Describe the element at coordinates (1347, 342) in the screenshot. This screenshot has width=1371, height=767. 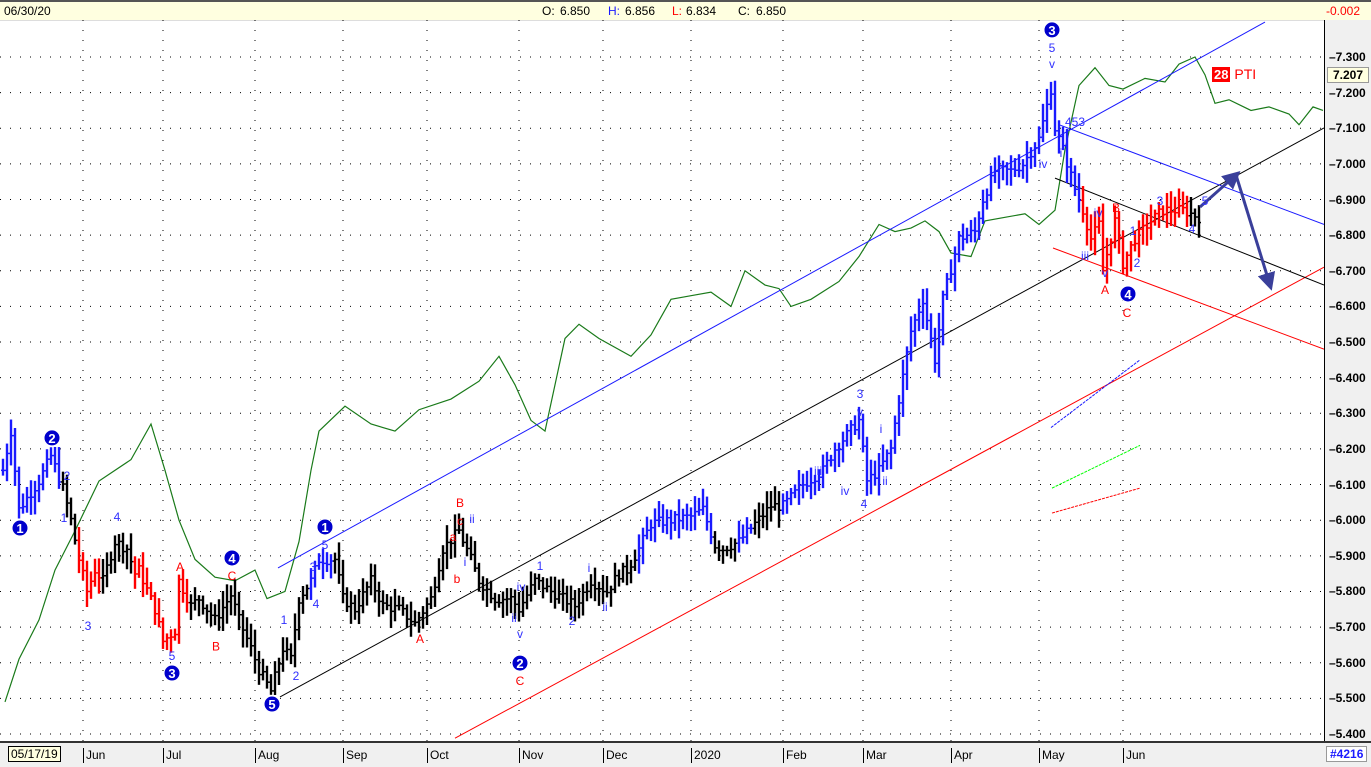
I see `price-tick-label: –6.500` at that location.